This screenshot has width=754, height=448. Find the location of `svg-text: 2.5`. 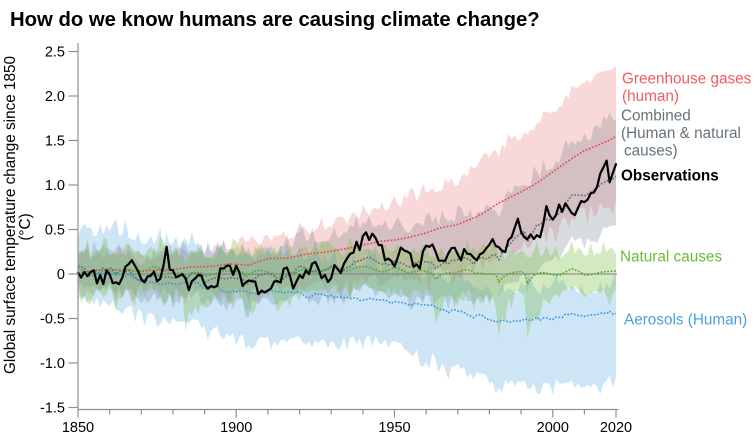

svg-text: 2.5 is located at coordinates (55, 53).